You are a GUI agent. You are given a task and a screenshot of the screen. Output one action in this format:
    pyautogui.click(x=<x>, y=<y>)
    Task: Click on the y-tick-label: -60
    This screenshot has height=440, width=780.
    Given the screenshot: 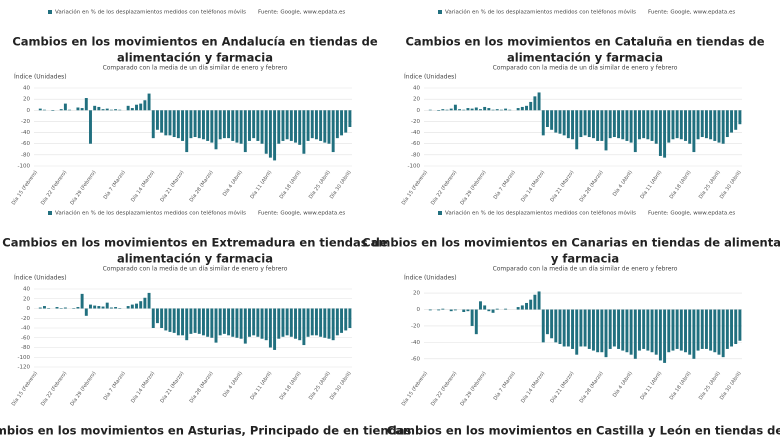 What is the action you would take?
    pyautogui.click(x=415, y=144)
    